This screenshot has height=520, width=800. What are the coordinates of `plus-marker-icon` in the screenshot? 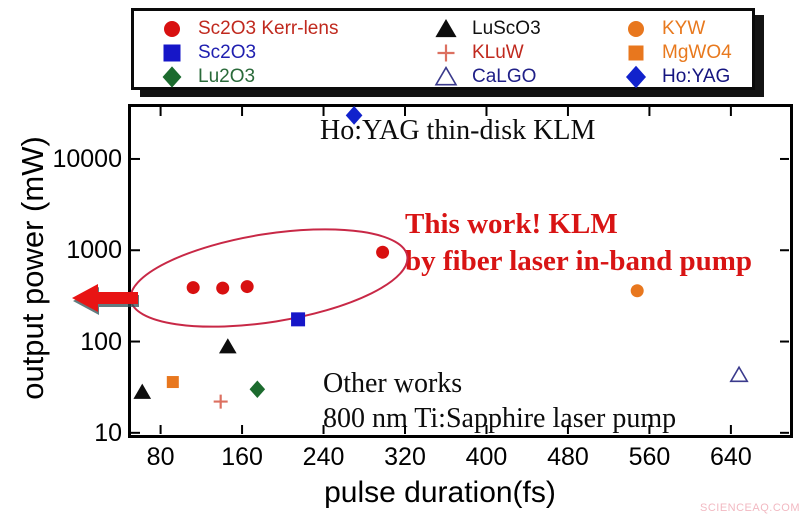 It's located at (446, 52).